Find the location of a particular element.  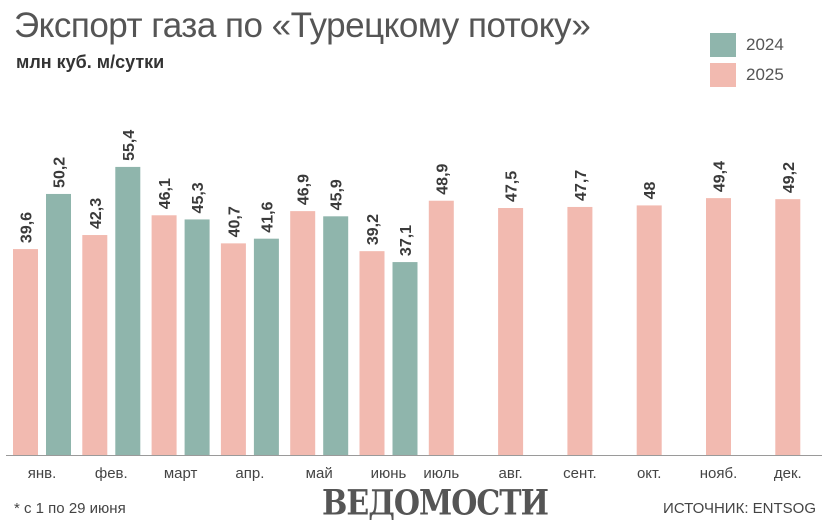

bar-2024-10-label: 49,4 is located at coordinates (720, 176).